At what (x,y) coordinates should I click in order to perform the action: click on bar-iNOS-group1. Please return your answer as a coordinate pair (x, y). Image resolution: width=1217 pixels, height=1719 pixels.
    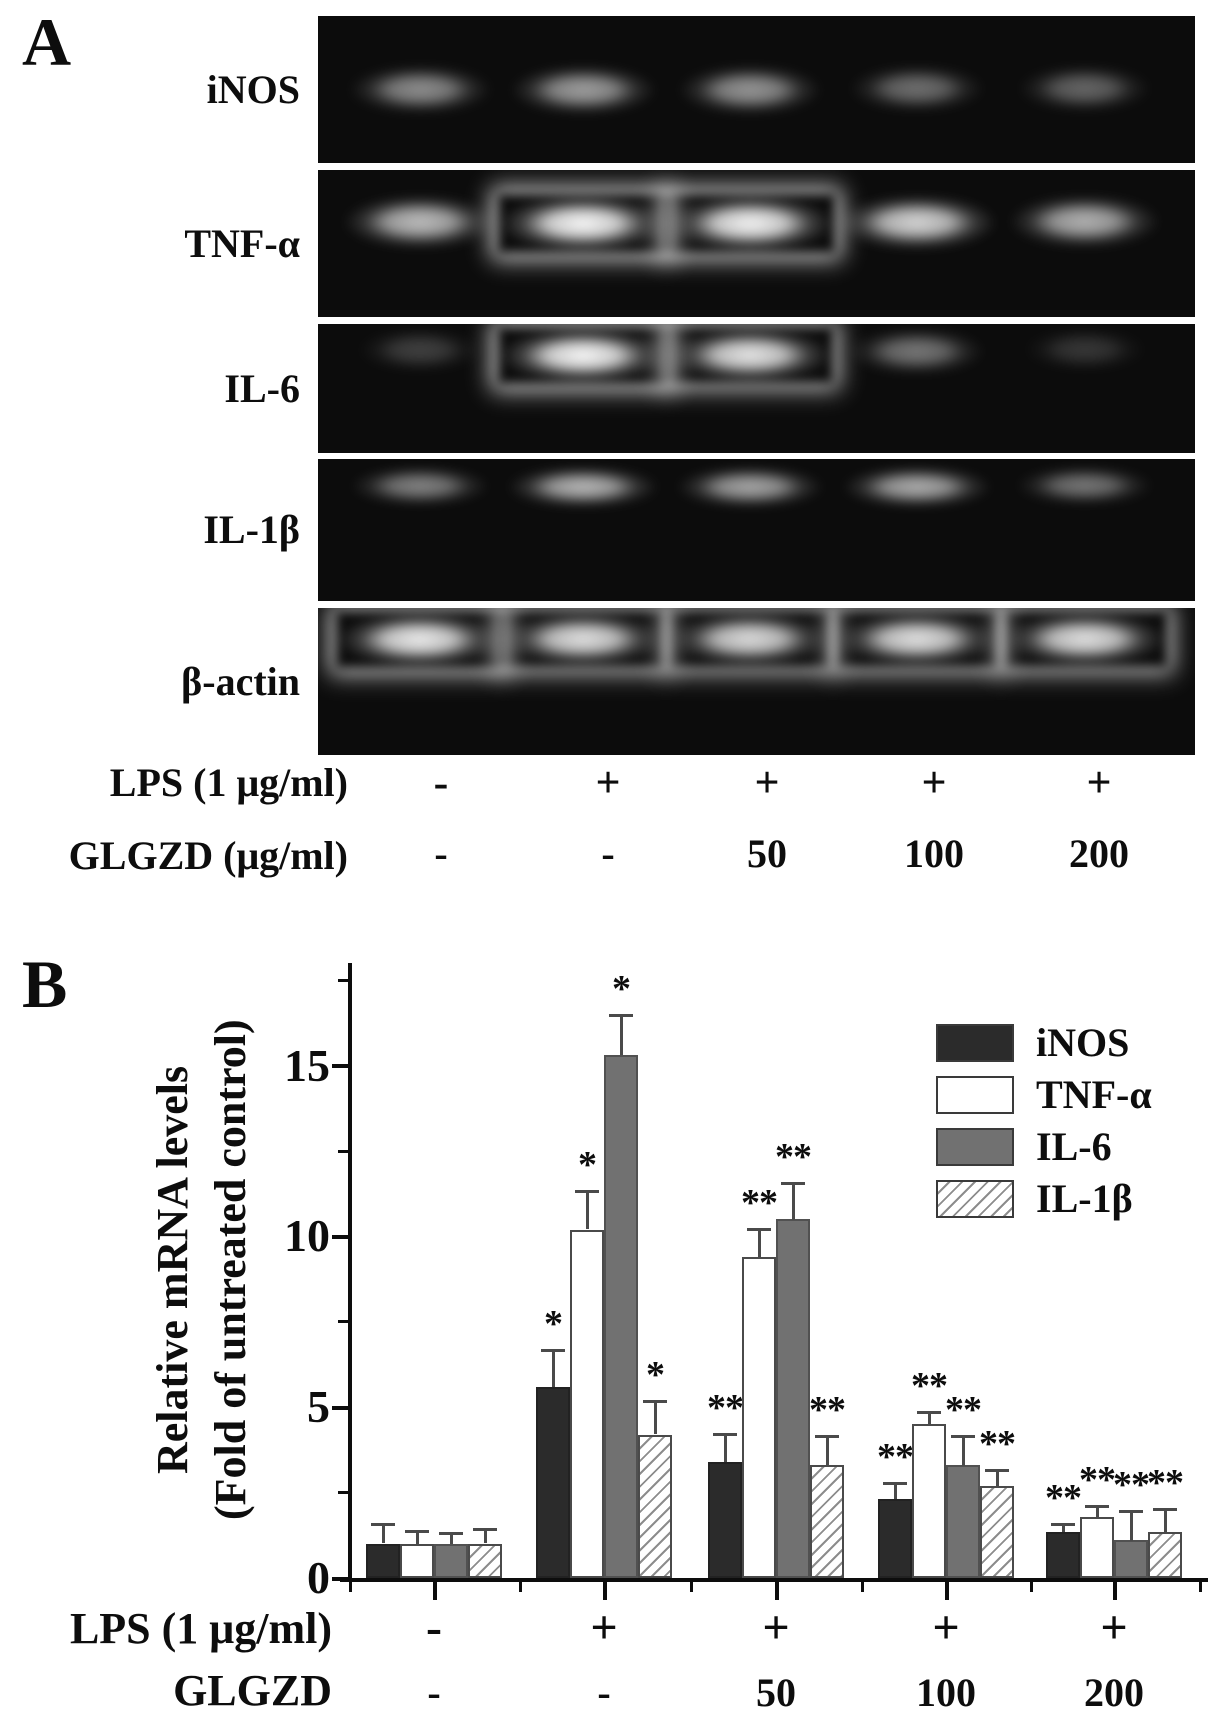
    Looking at the image, I should click on (383, 1561).